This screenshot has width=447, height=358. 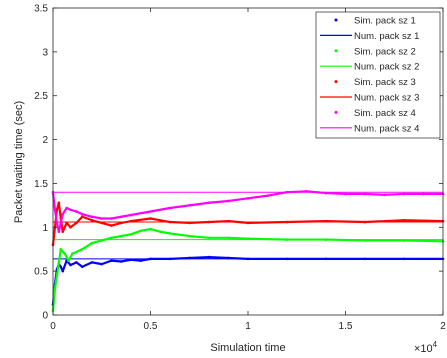 What do you see at coordinates (45, 316) in the screenshot?
I see `y-tick-label: 0` at bounding box center [45, 316].